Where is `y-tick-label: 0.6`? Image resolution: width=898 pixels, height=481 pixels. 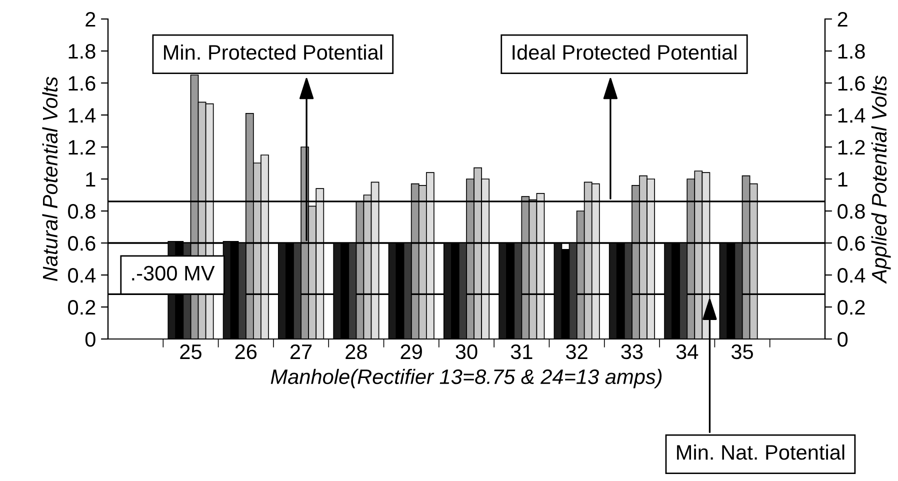
y-tick-label: 0.6 is located at coordinates (82, 243).